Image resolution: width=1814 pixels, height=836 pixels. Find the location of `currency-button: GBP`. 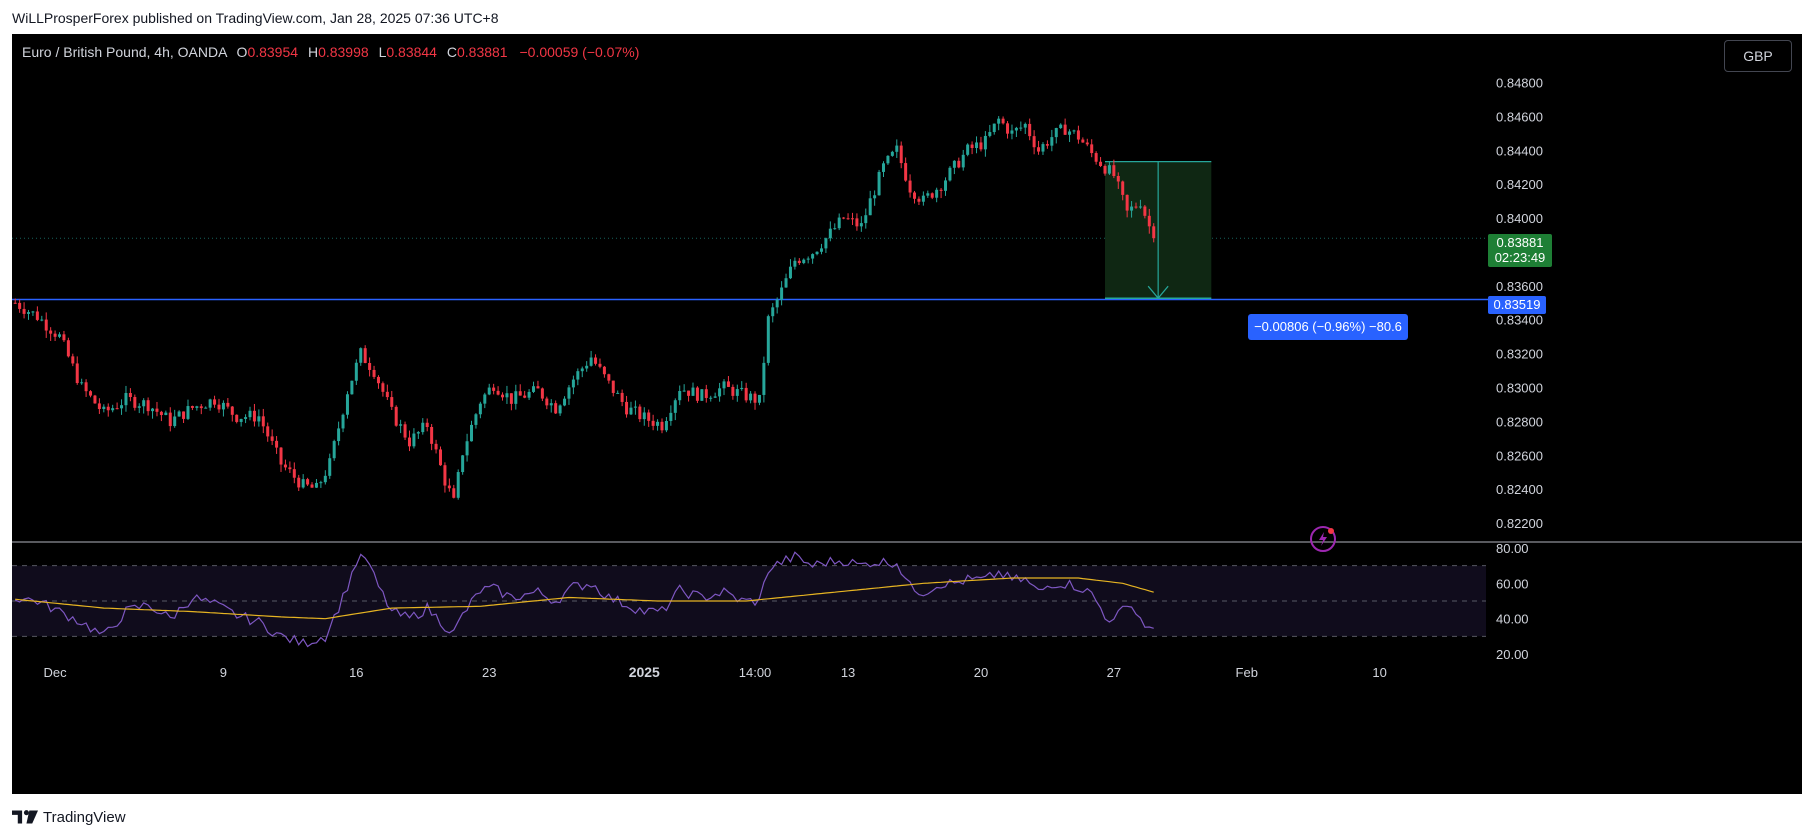

currency-button: GBP is located at coordinates (1758, 56).